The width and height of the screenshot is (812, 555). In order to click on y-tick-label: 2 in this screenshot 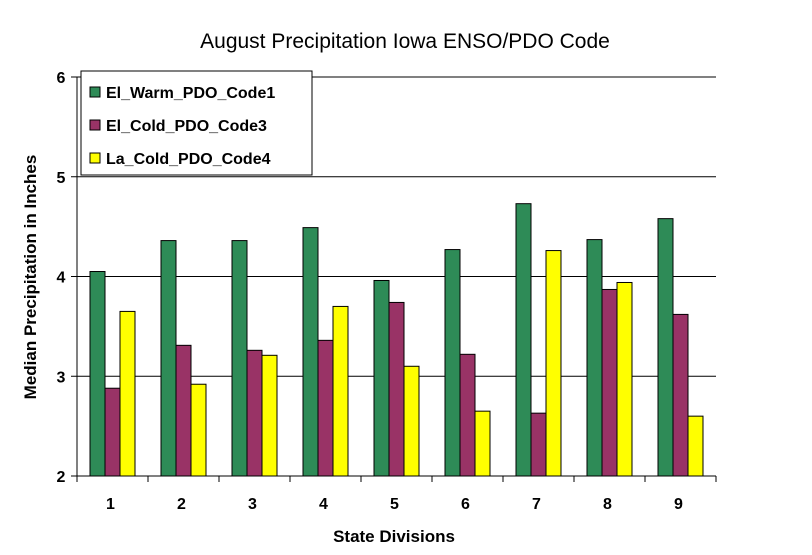, I will do `click(61, 477)`.